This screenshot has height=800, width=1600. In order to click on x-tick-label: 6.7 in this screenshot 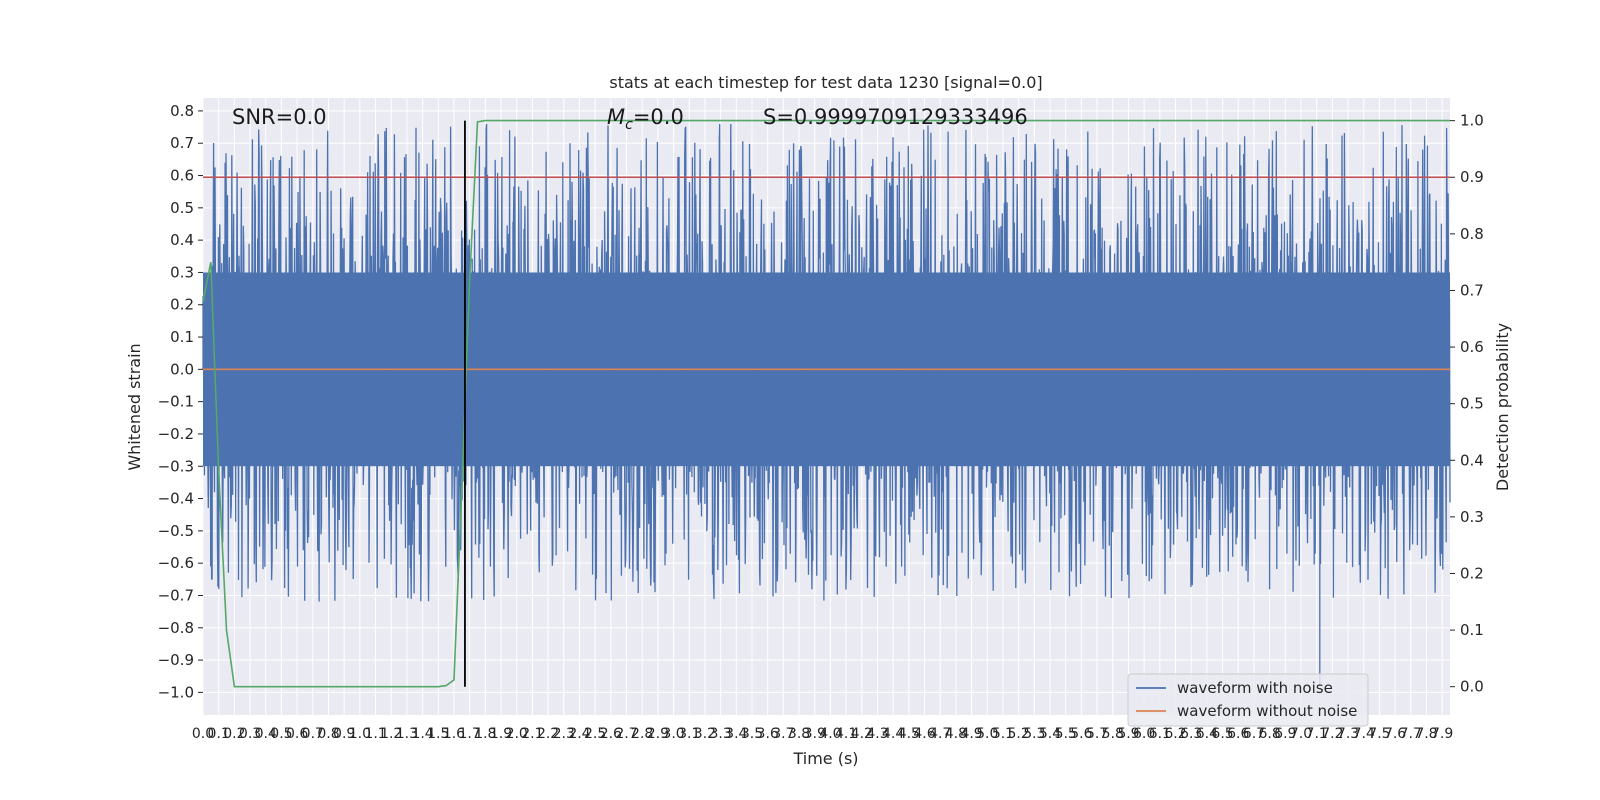, I will do `click(1254, 734)`.